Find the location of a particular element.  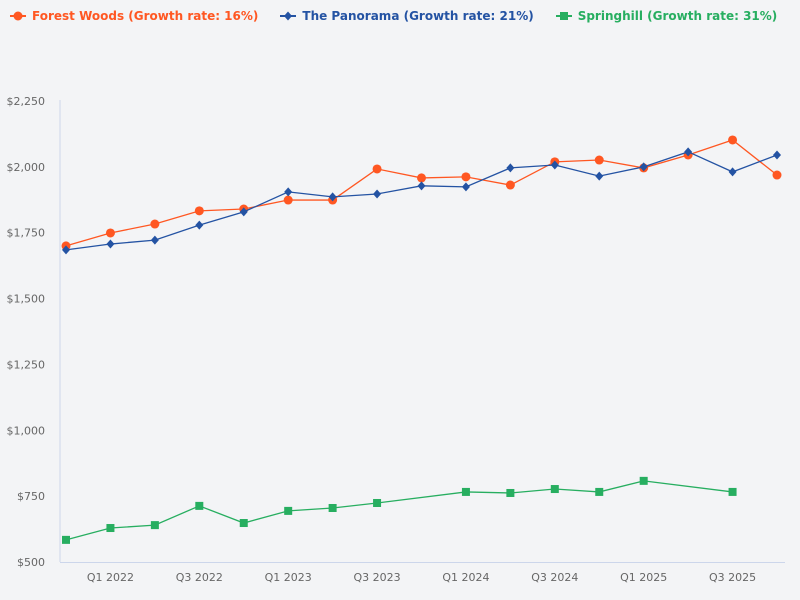

x-tick-label: Q3 2023 is located at coordinates (376, 577).